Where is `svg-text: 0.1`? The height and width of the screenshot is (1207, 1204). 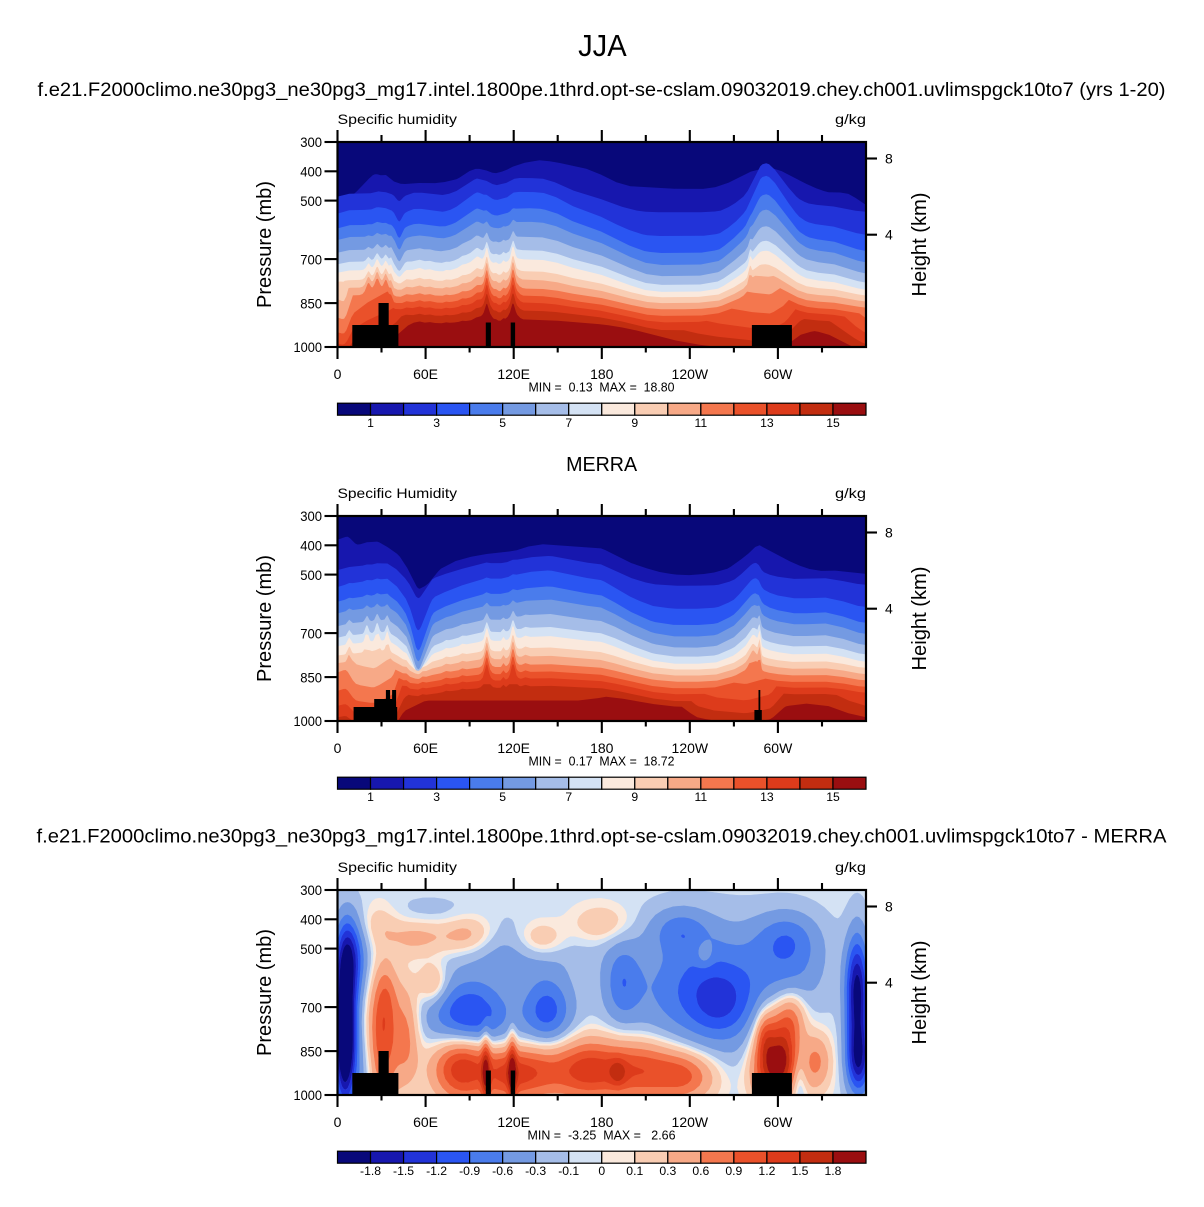
svg-text: 0.1 is located at coordinates (634, 1171).